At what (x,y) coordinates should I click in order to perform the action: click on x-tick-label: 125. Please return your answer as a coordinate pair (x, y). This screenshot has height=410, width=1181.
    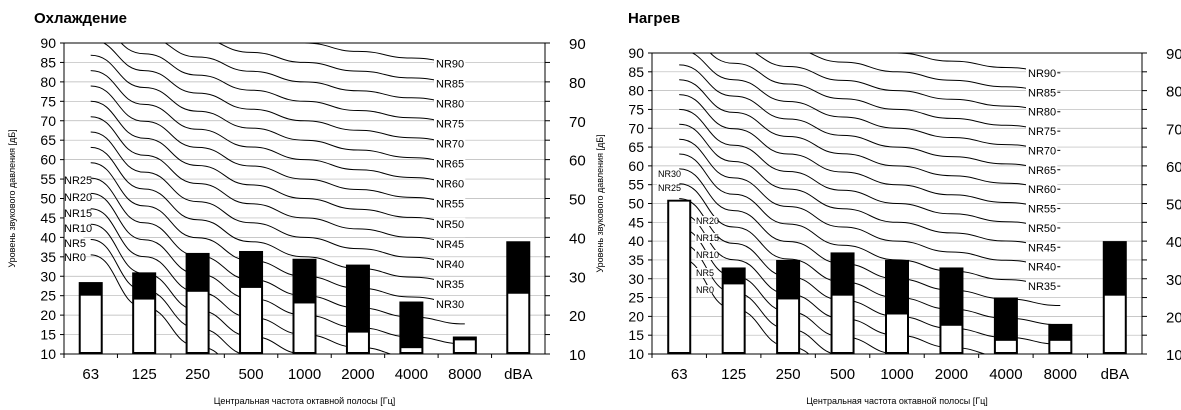
    Looking at the image, I should click on (733, 374).